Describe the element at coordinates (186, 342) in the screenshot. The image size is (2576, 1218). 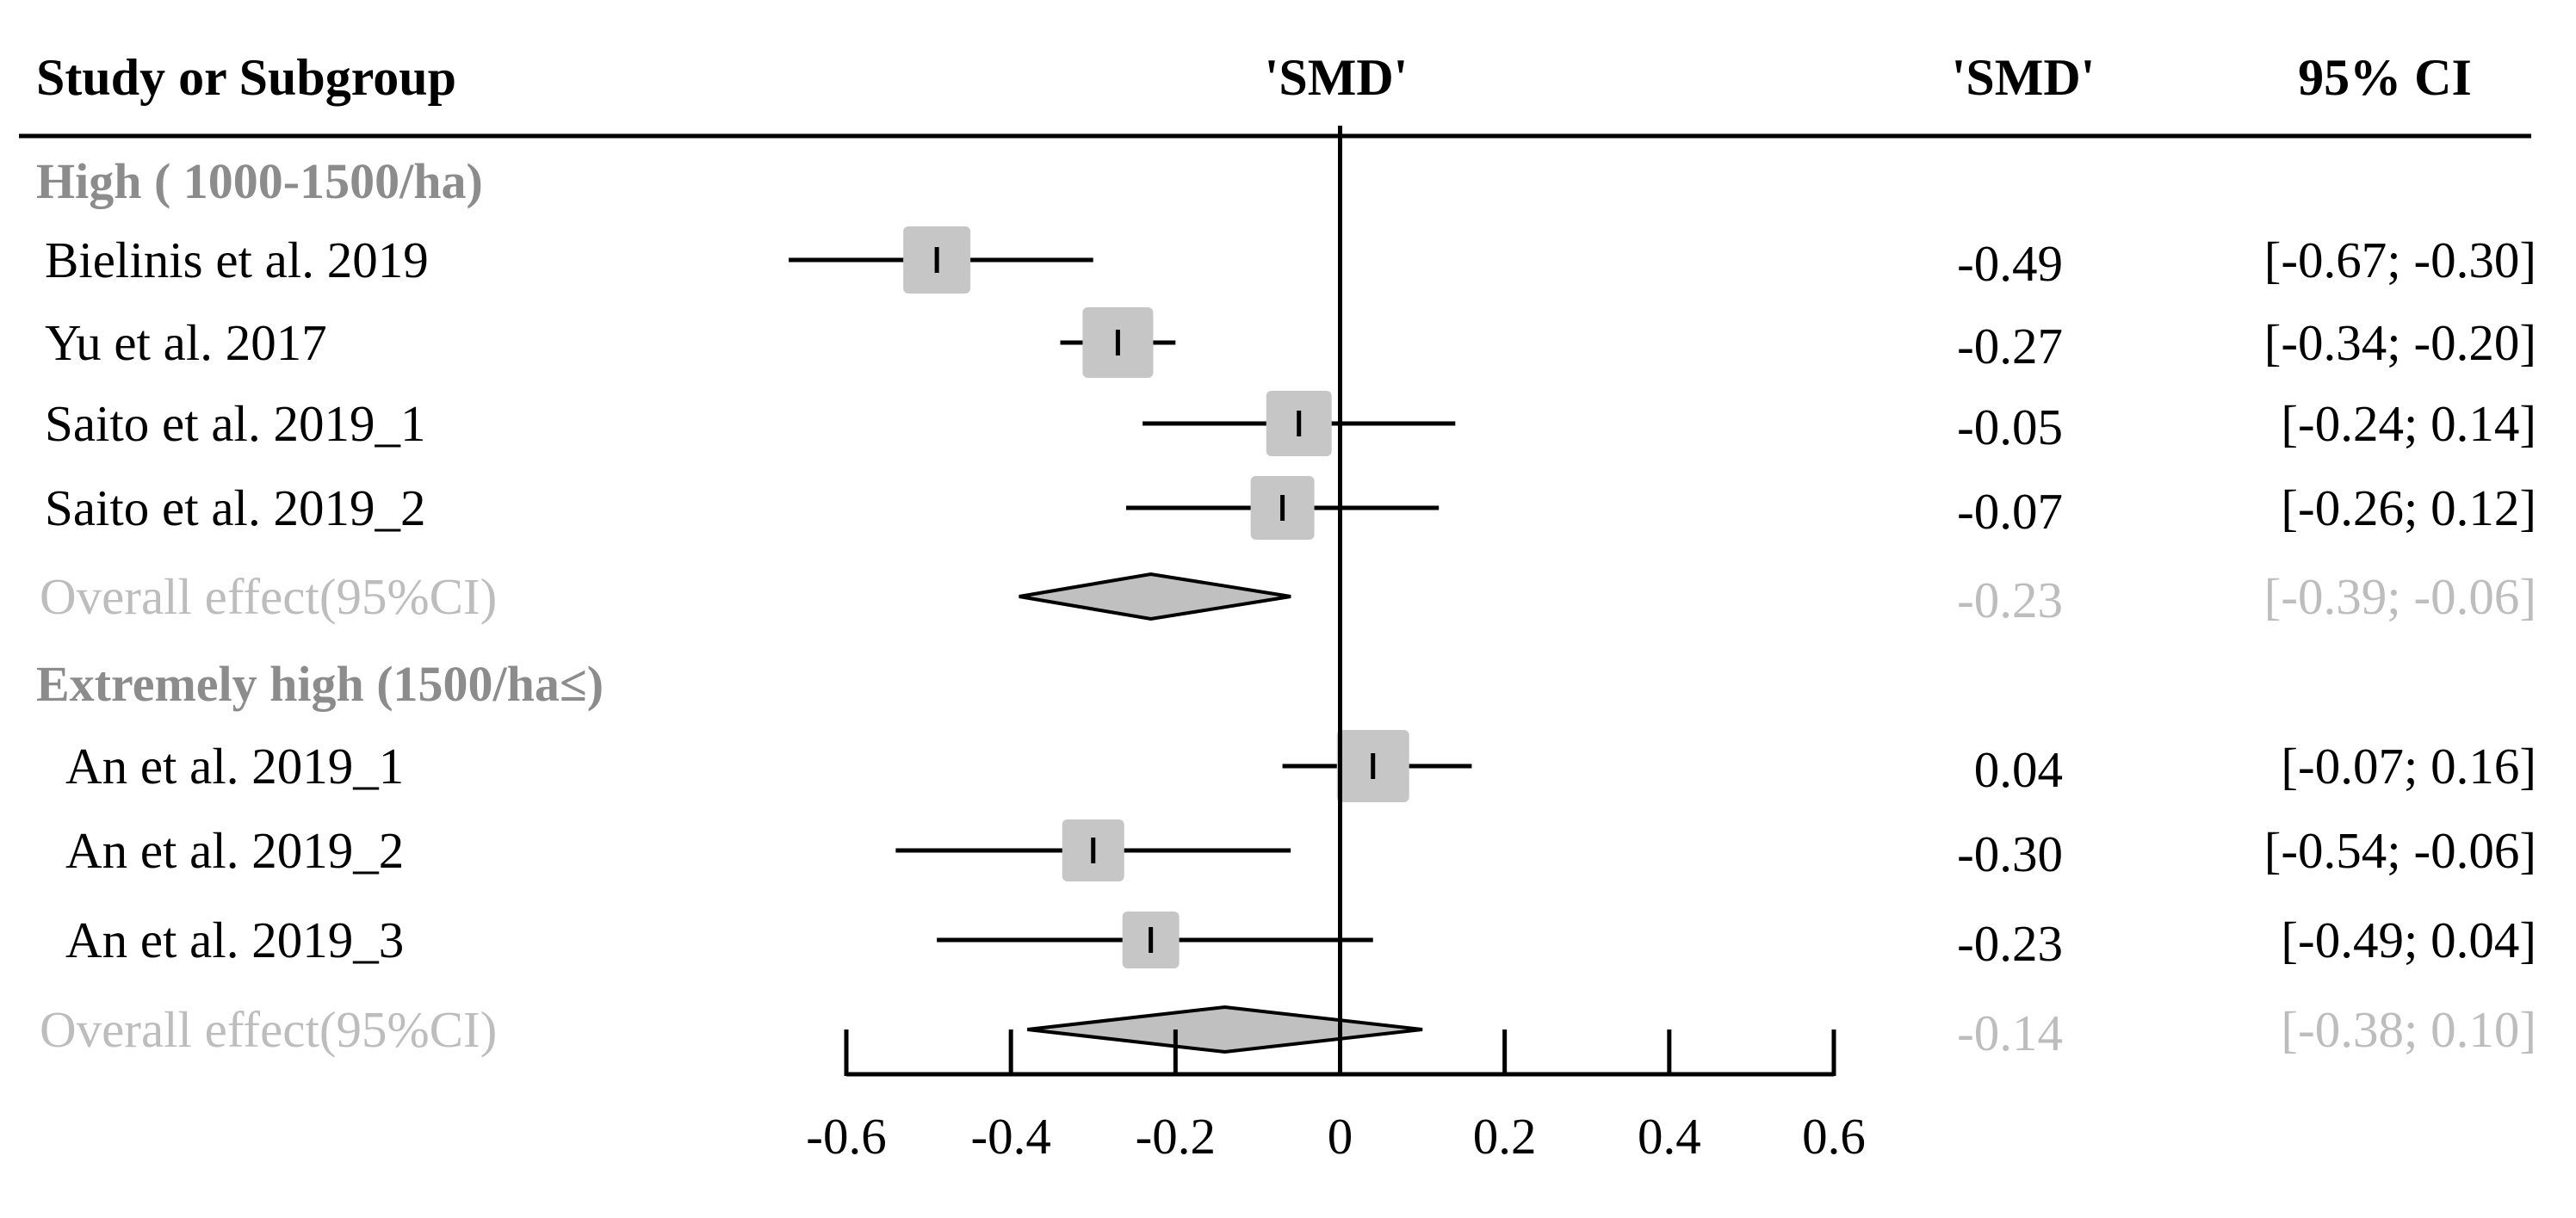
I see `study-name: Yu et al. 2017` at that location.